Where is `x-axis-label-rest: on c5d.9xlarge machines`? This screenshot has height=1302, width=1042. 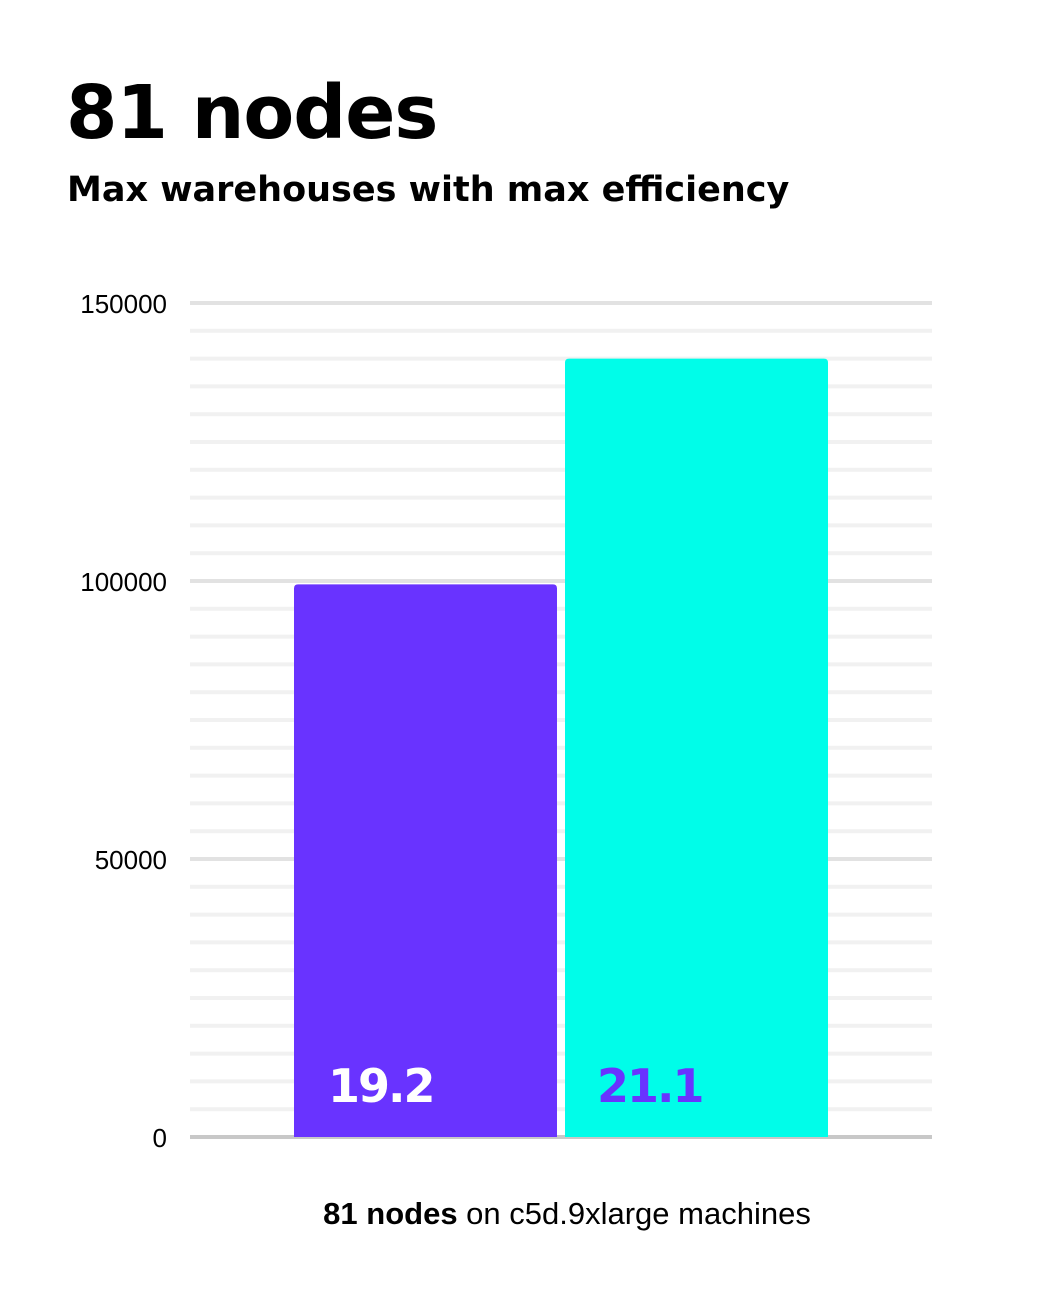 x-axis-label-rest: on c5d.9xlarge machines is located at coordinates (634, 1213).